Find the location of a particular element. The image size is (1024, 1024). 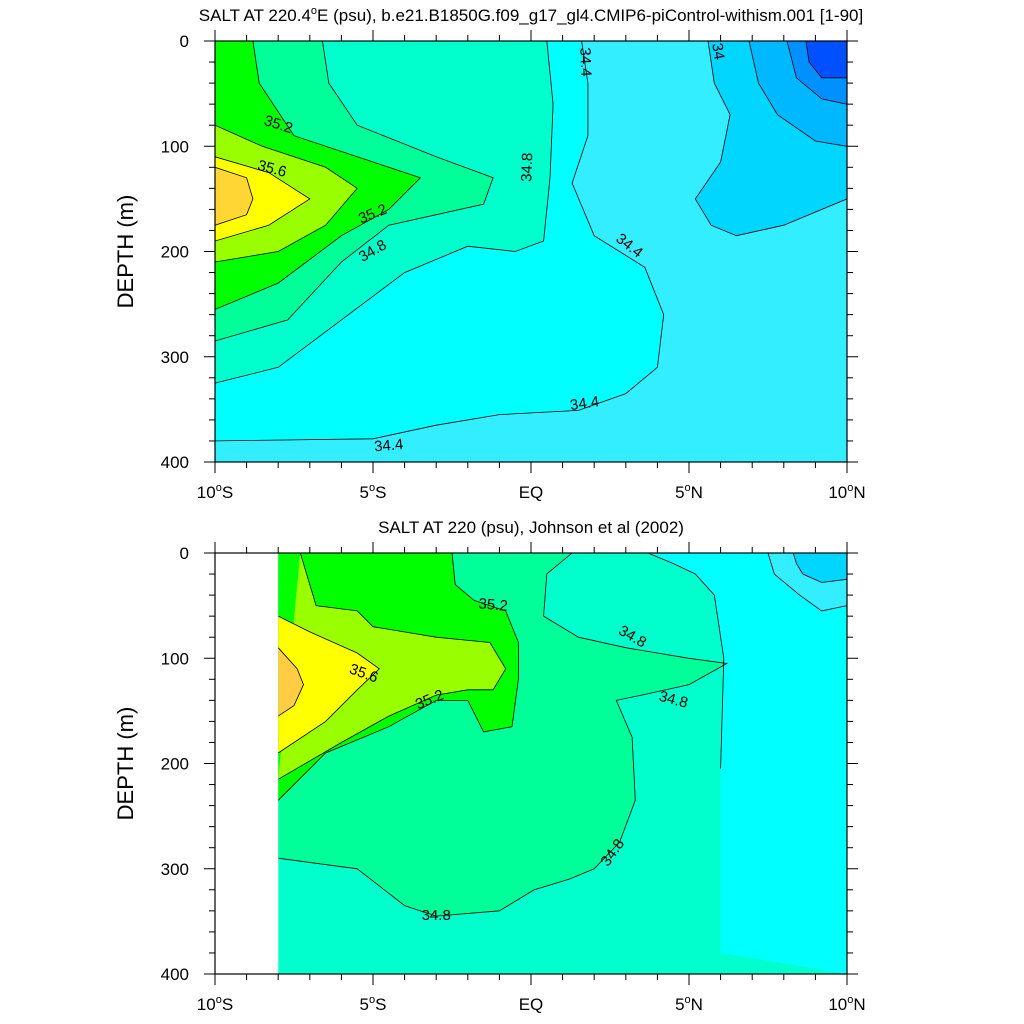

contour-fill-34.6 is located at coordinates (747, 763).